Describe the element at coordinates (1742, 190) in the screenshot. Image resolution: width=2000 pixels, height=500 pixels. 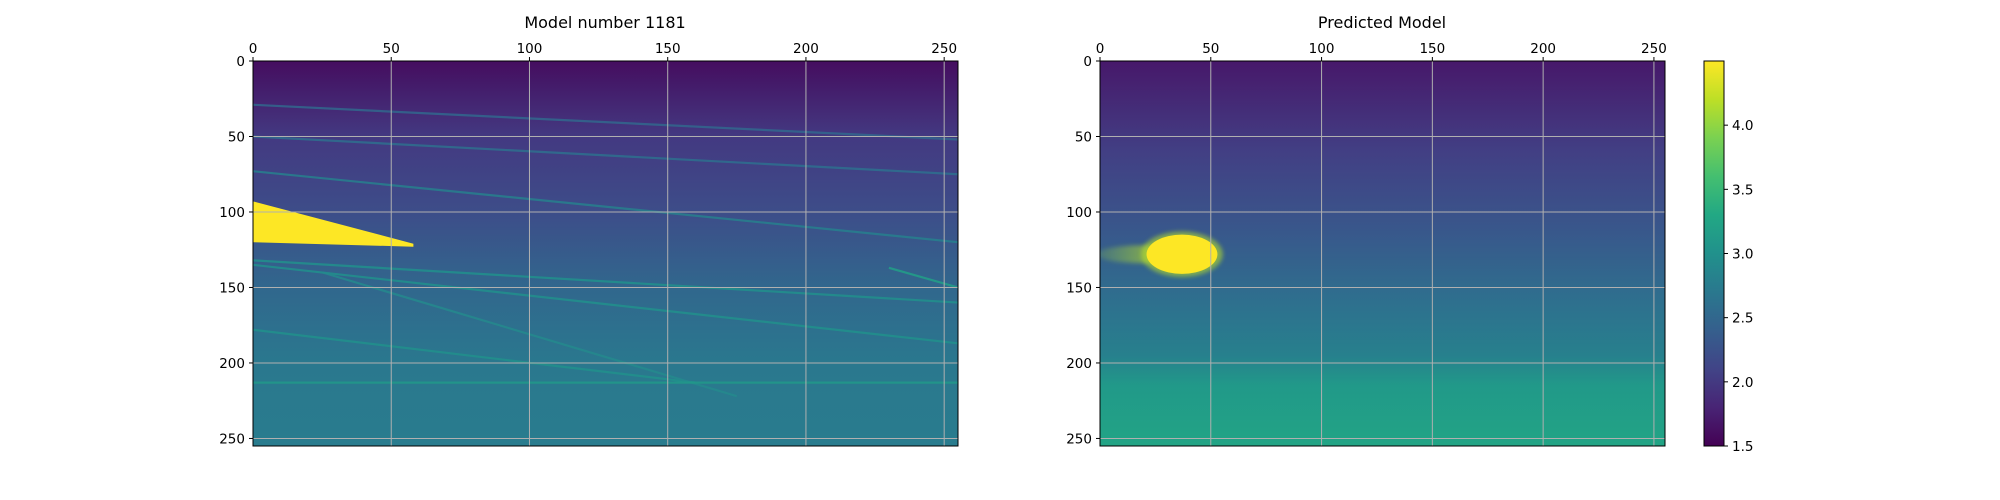
I see `colorbar-tick-label: 3.5` at that location.